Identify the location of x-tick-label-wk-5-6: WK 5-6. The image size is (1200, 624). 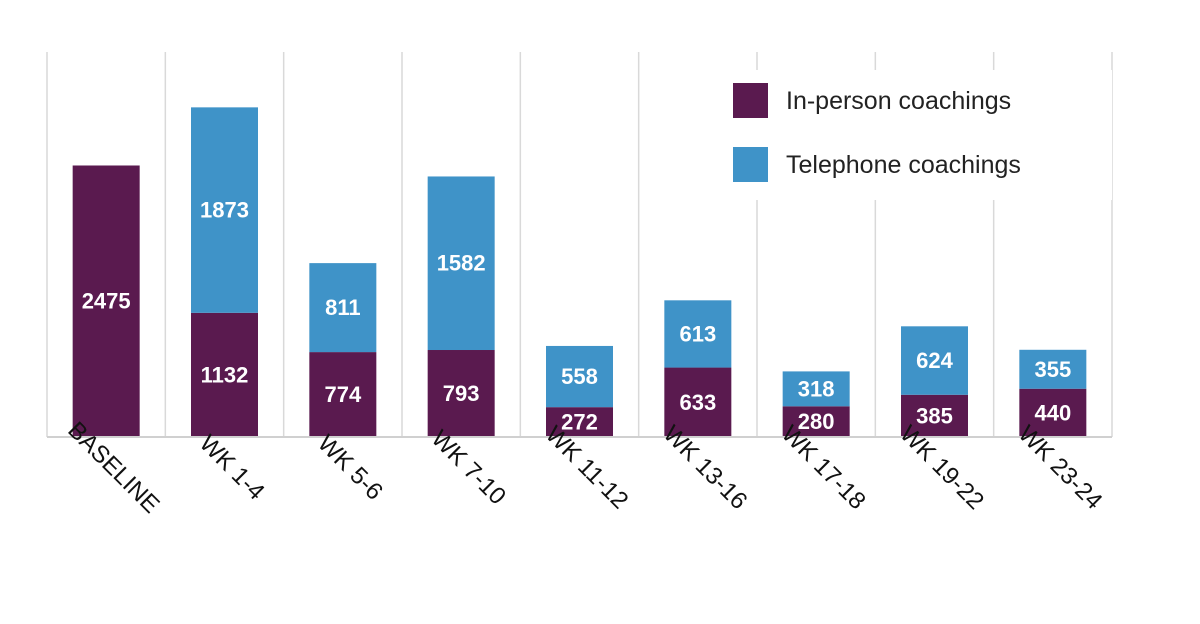
(350, 468).